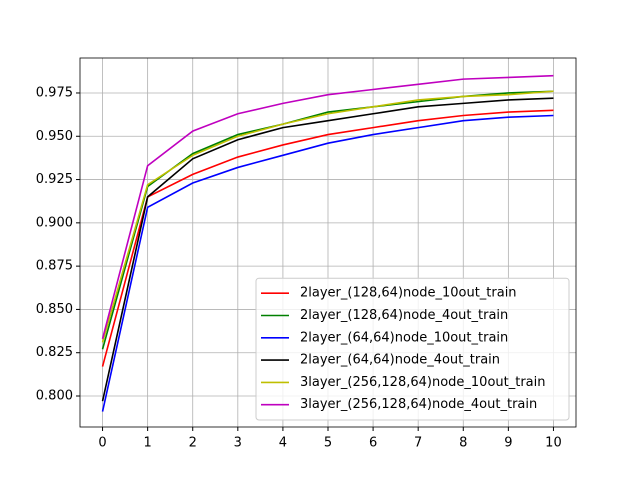 This screenshot has height=480, width=640. What do you see at coordinates (54, 222) in the screenshot?
I see `y-tick-label: 0.900` at bounding box center [54, 222].